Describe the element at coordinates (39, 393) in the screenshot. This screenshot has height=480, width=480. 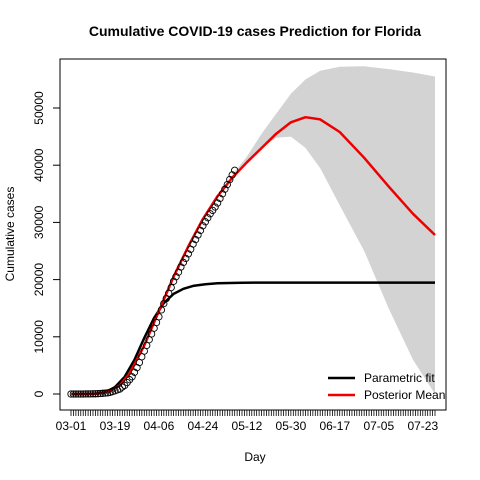
I see `y-tick-label: 0` at that location.